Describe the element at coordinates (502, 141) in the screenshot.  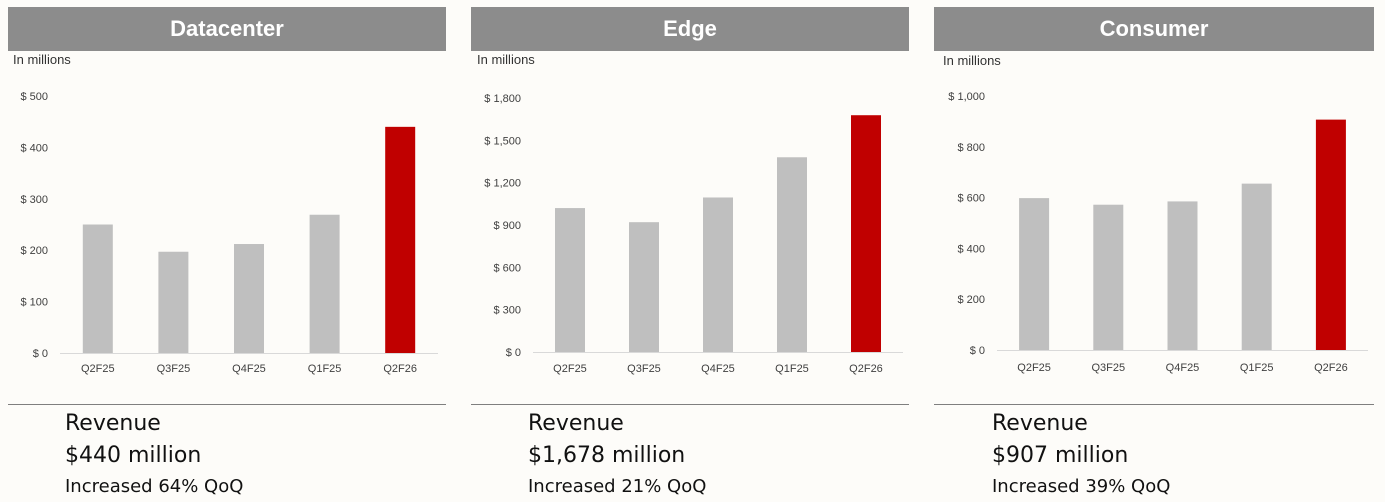
I see `y-tick-label: $ 1,500` at that location.